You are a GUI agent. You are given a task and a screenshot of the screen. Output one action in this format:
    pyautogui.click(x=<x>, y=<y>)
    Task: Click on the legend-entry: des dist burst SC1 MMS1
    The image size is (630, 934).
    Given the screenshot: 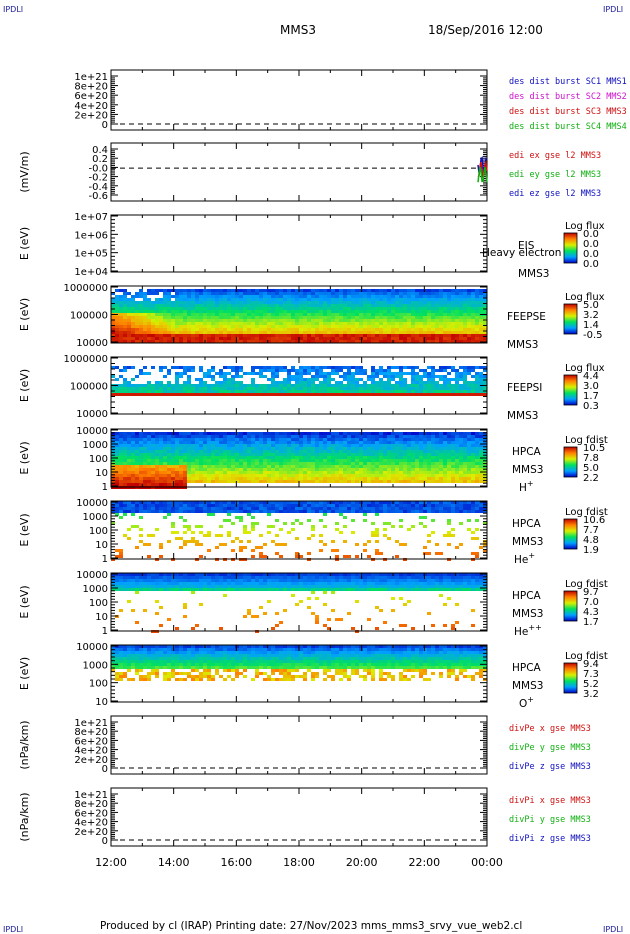 What is the action you would take?
    pyautogui.click(x=568, y=82)
    